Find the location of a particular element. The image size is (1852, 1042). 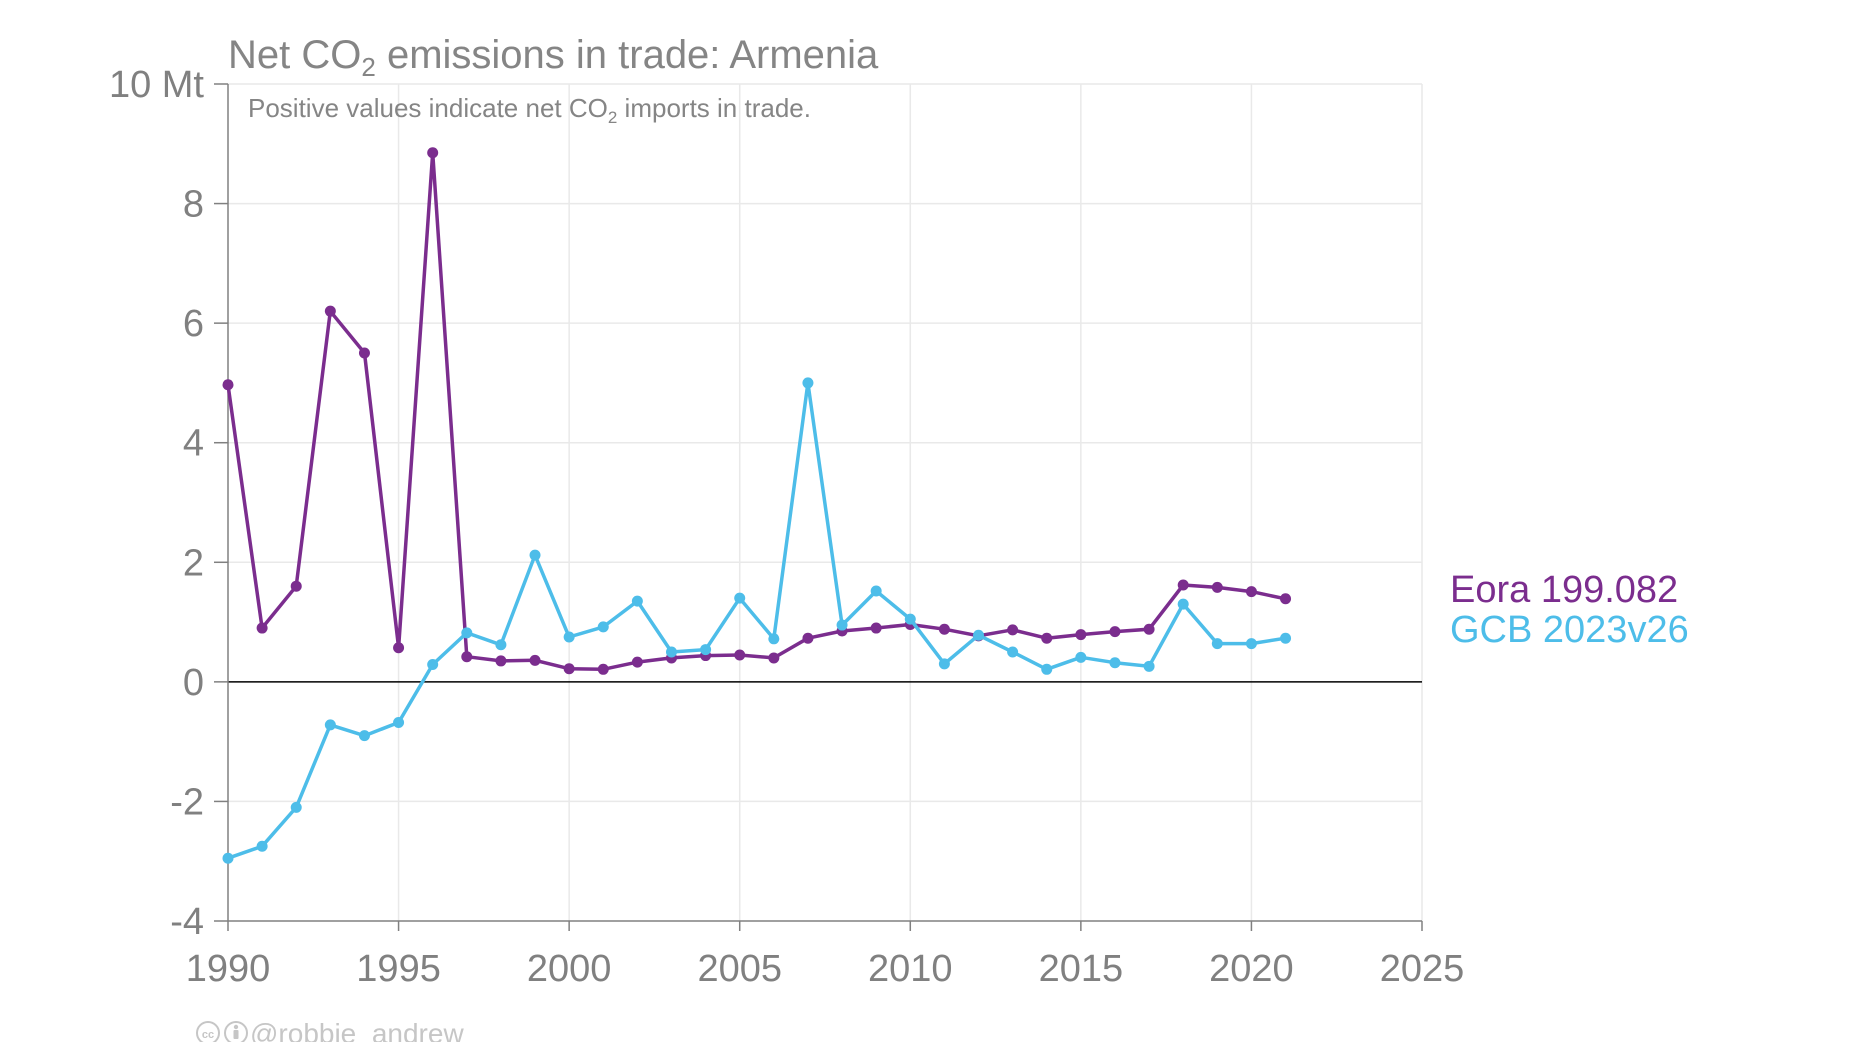

credit: cc @robbie_andrew is located at coordinates (330, 1030).